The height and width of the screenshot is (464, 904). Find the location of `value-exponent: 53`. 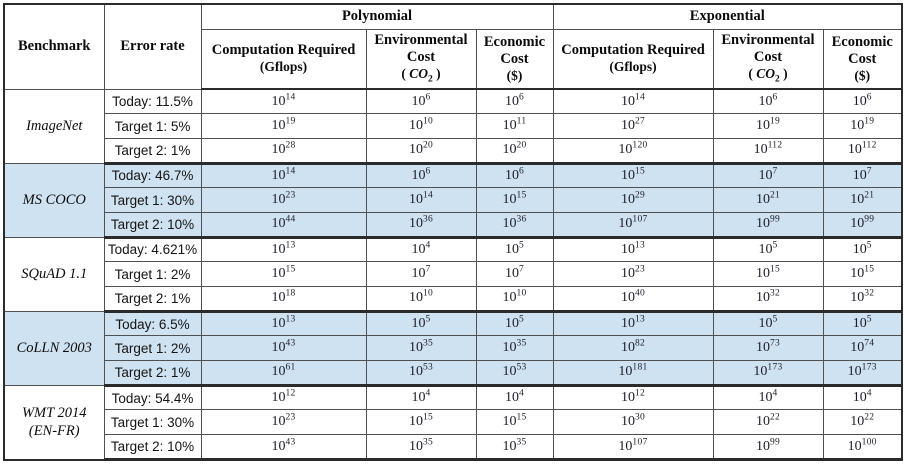

value-exponent: 53 is located at coordinates (521, 367).